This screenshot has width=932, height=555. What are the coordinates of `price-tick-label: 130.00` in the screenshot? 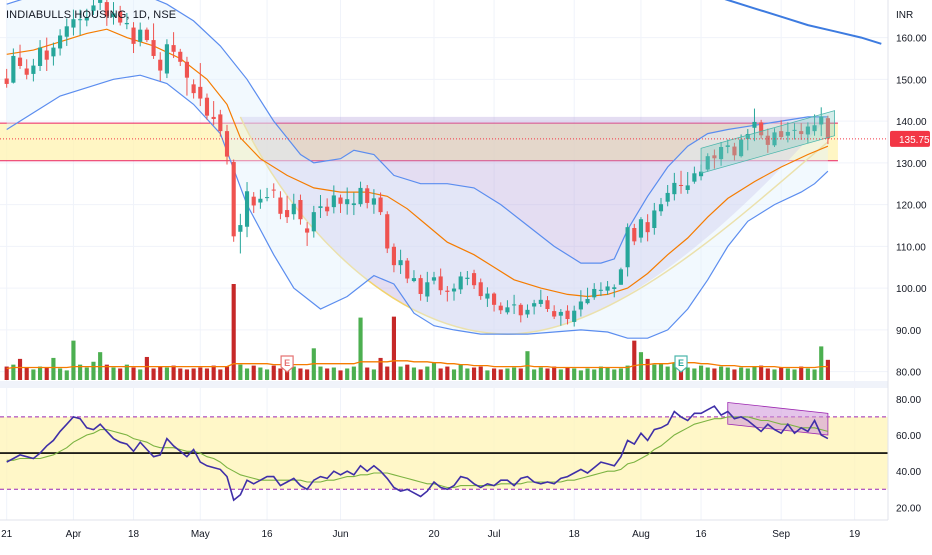 It's located at (911, 164).